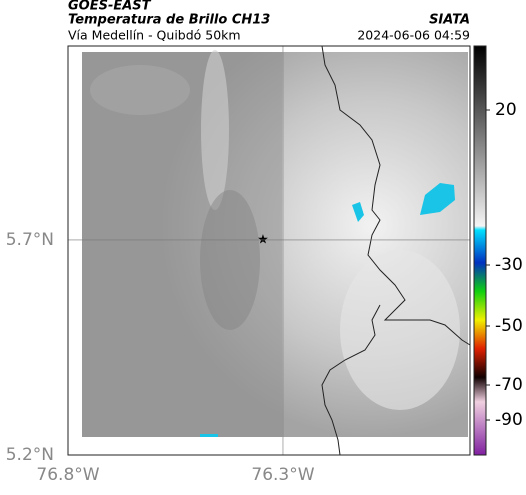 Image resolution: width=526 pixels, height=495 pixels. Describe the element at coordinates (509, 420) in the screenshot. I see `colorbar-tick-label: -90` at that location.